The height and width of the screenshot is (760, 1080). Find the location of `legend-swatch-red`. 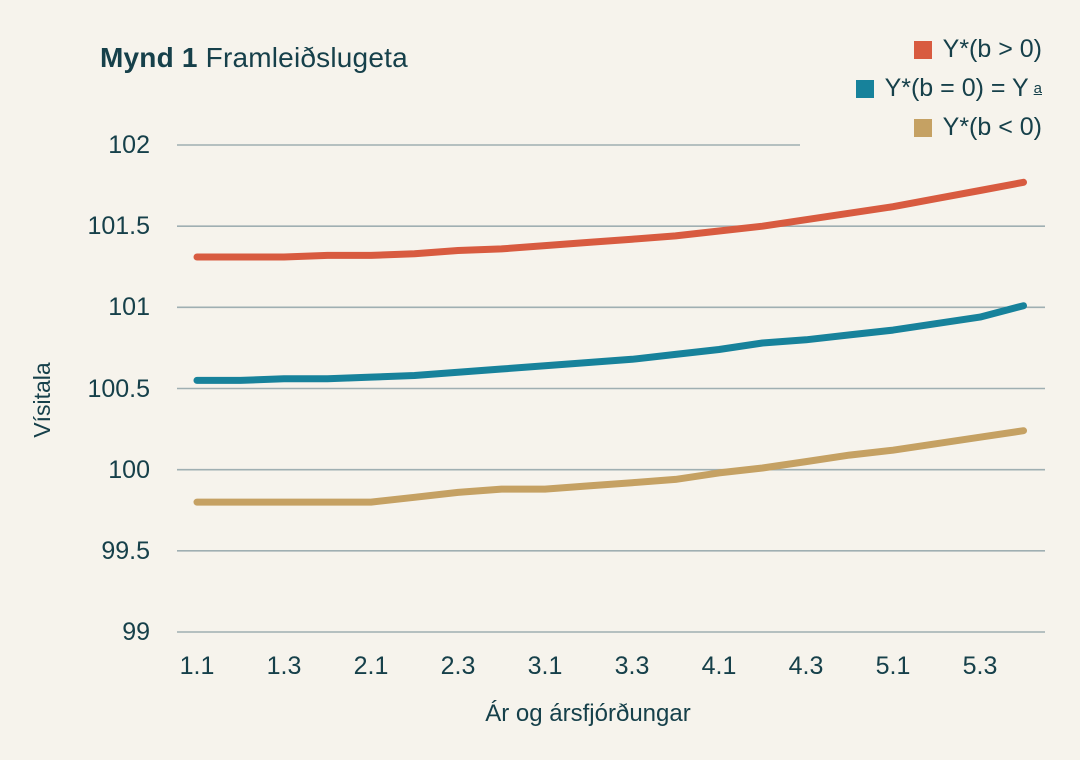

legend-swatch-red is located at coordinates (922, 49).